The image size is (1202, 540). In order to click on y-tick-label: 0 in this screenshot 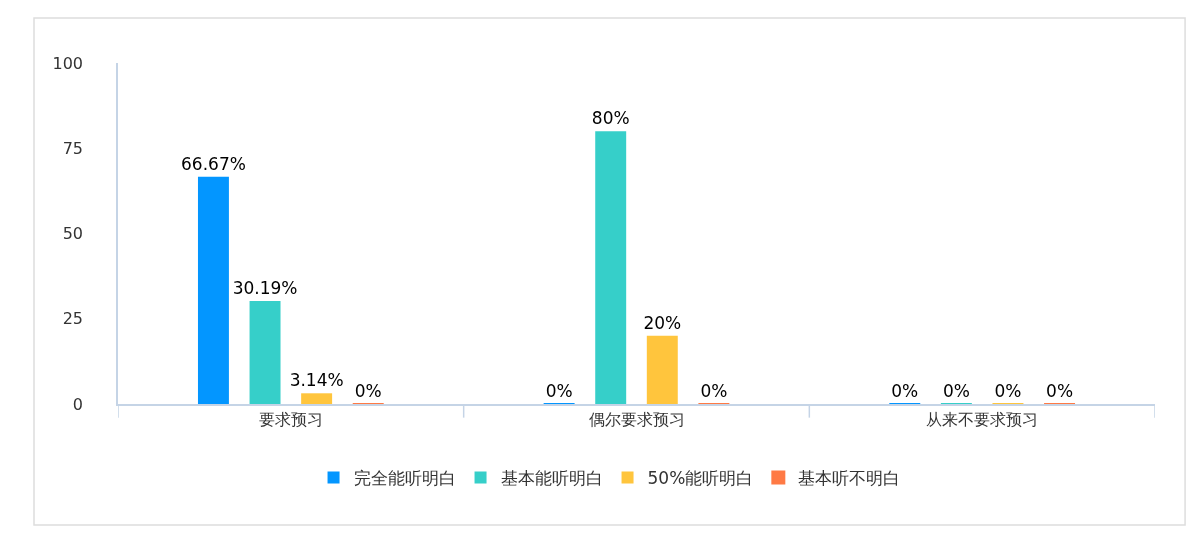, I will do `click(78, 404)`.